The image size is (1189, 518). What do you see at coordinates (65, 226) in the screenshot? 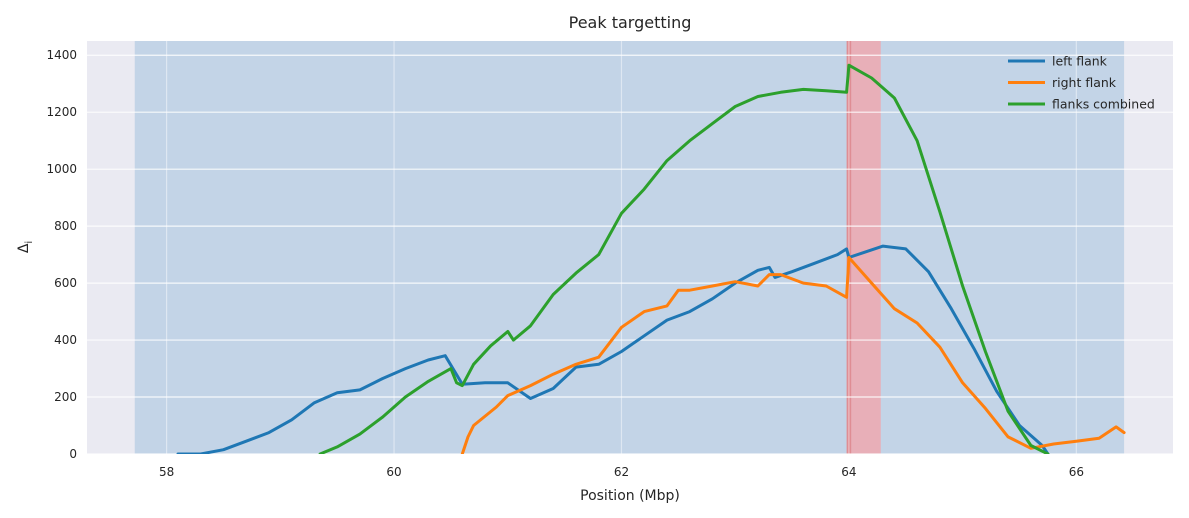
I see `y-tick-label: 800` at bounding box center [65, 226].